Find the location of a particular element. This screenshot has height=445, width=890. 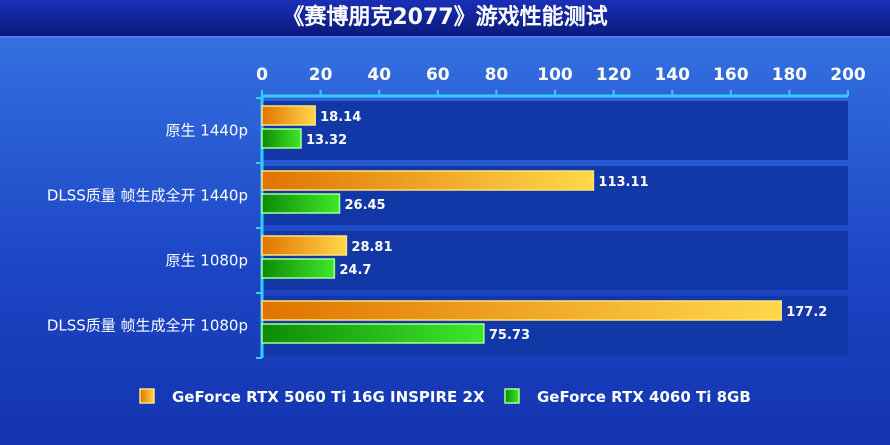

legend-swatch-green is located at coordinates (512, 396).